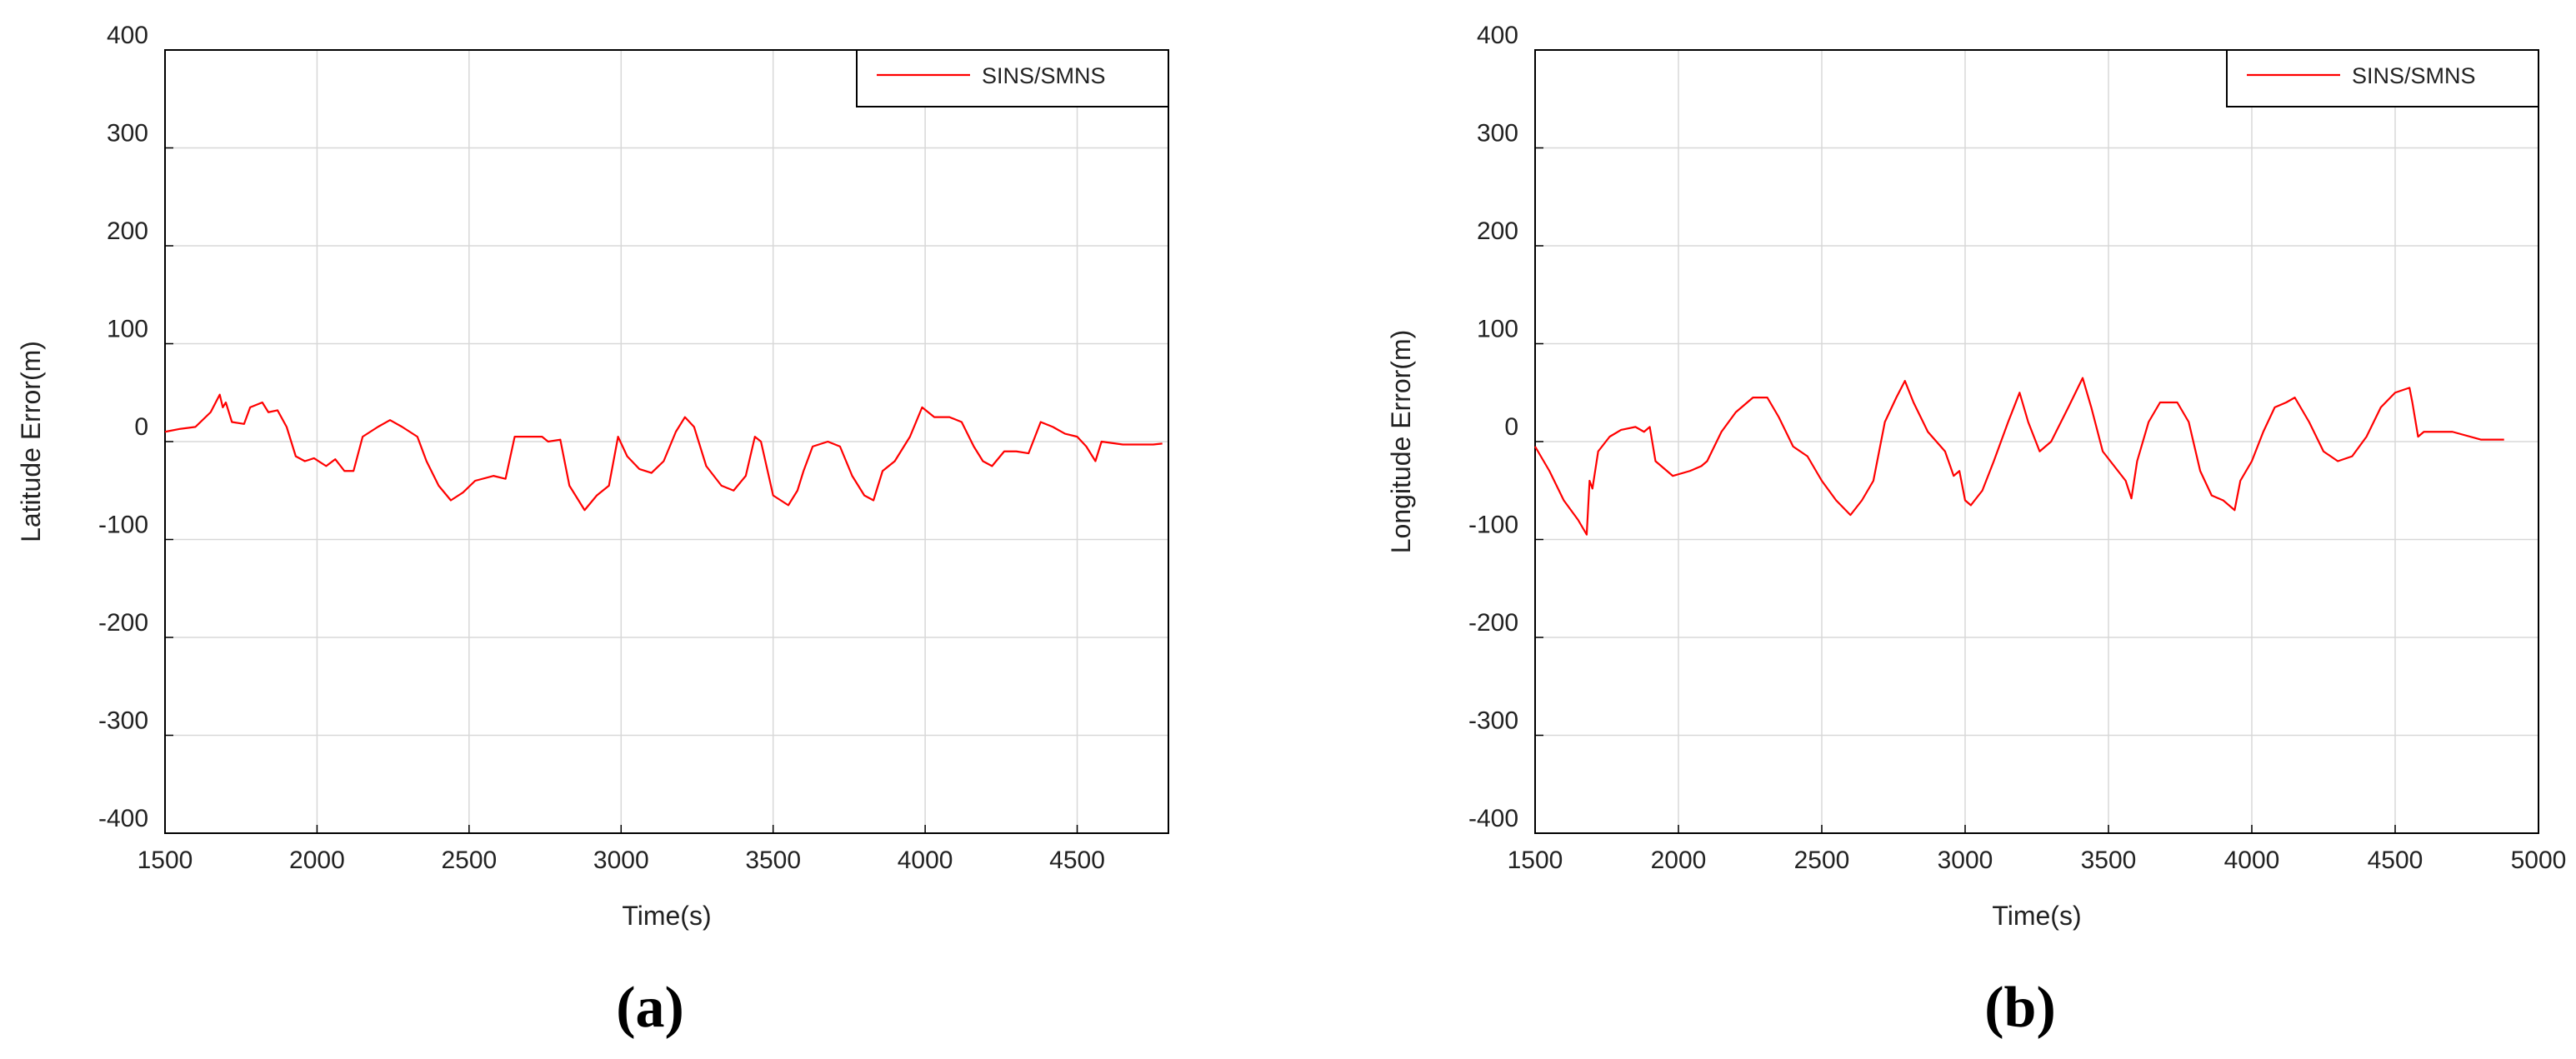 The width and height of the screenshot is (2576, 1059). What do you see at coordinates (2539, 860) in the screenshot?
I see `x-tick-label: 5000` at bounding box center [2539, 860].